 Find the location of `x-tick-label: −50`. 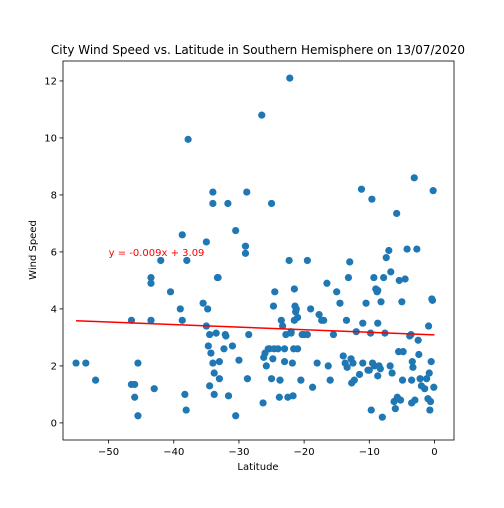

x-tick-label: −50 is located at coordinates (108, 452).